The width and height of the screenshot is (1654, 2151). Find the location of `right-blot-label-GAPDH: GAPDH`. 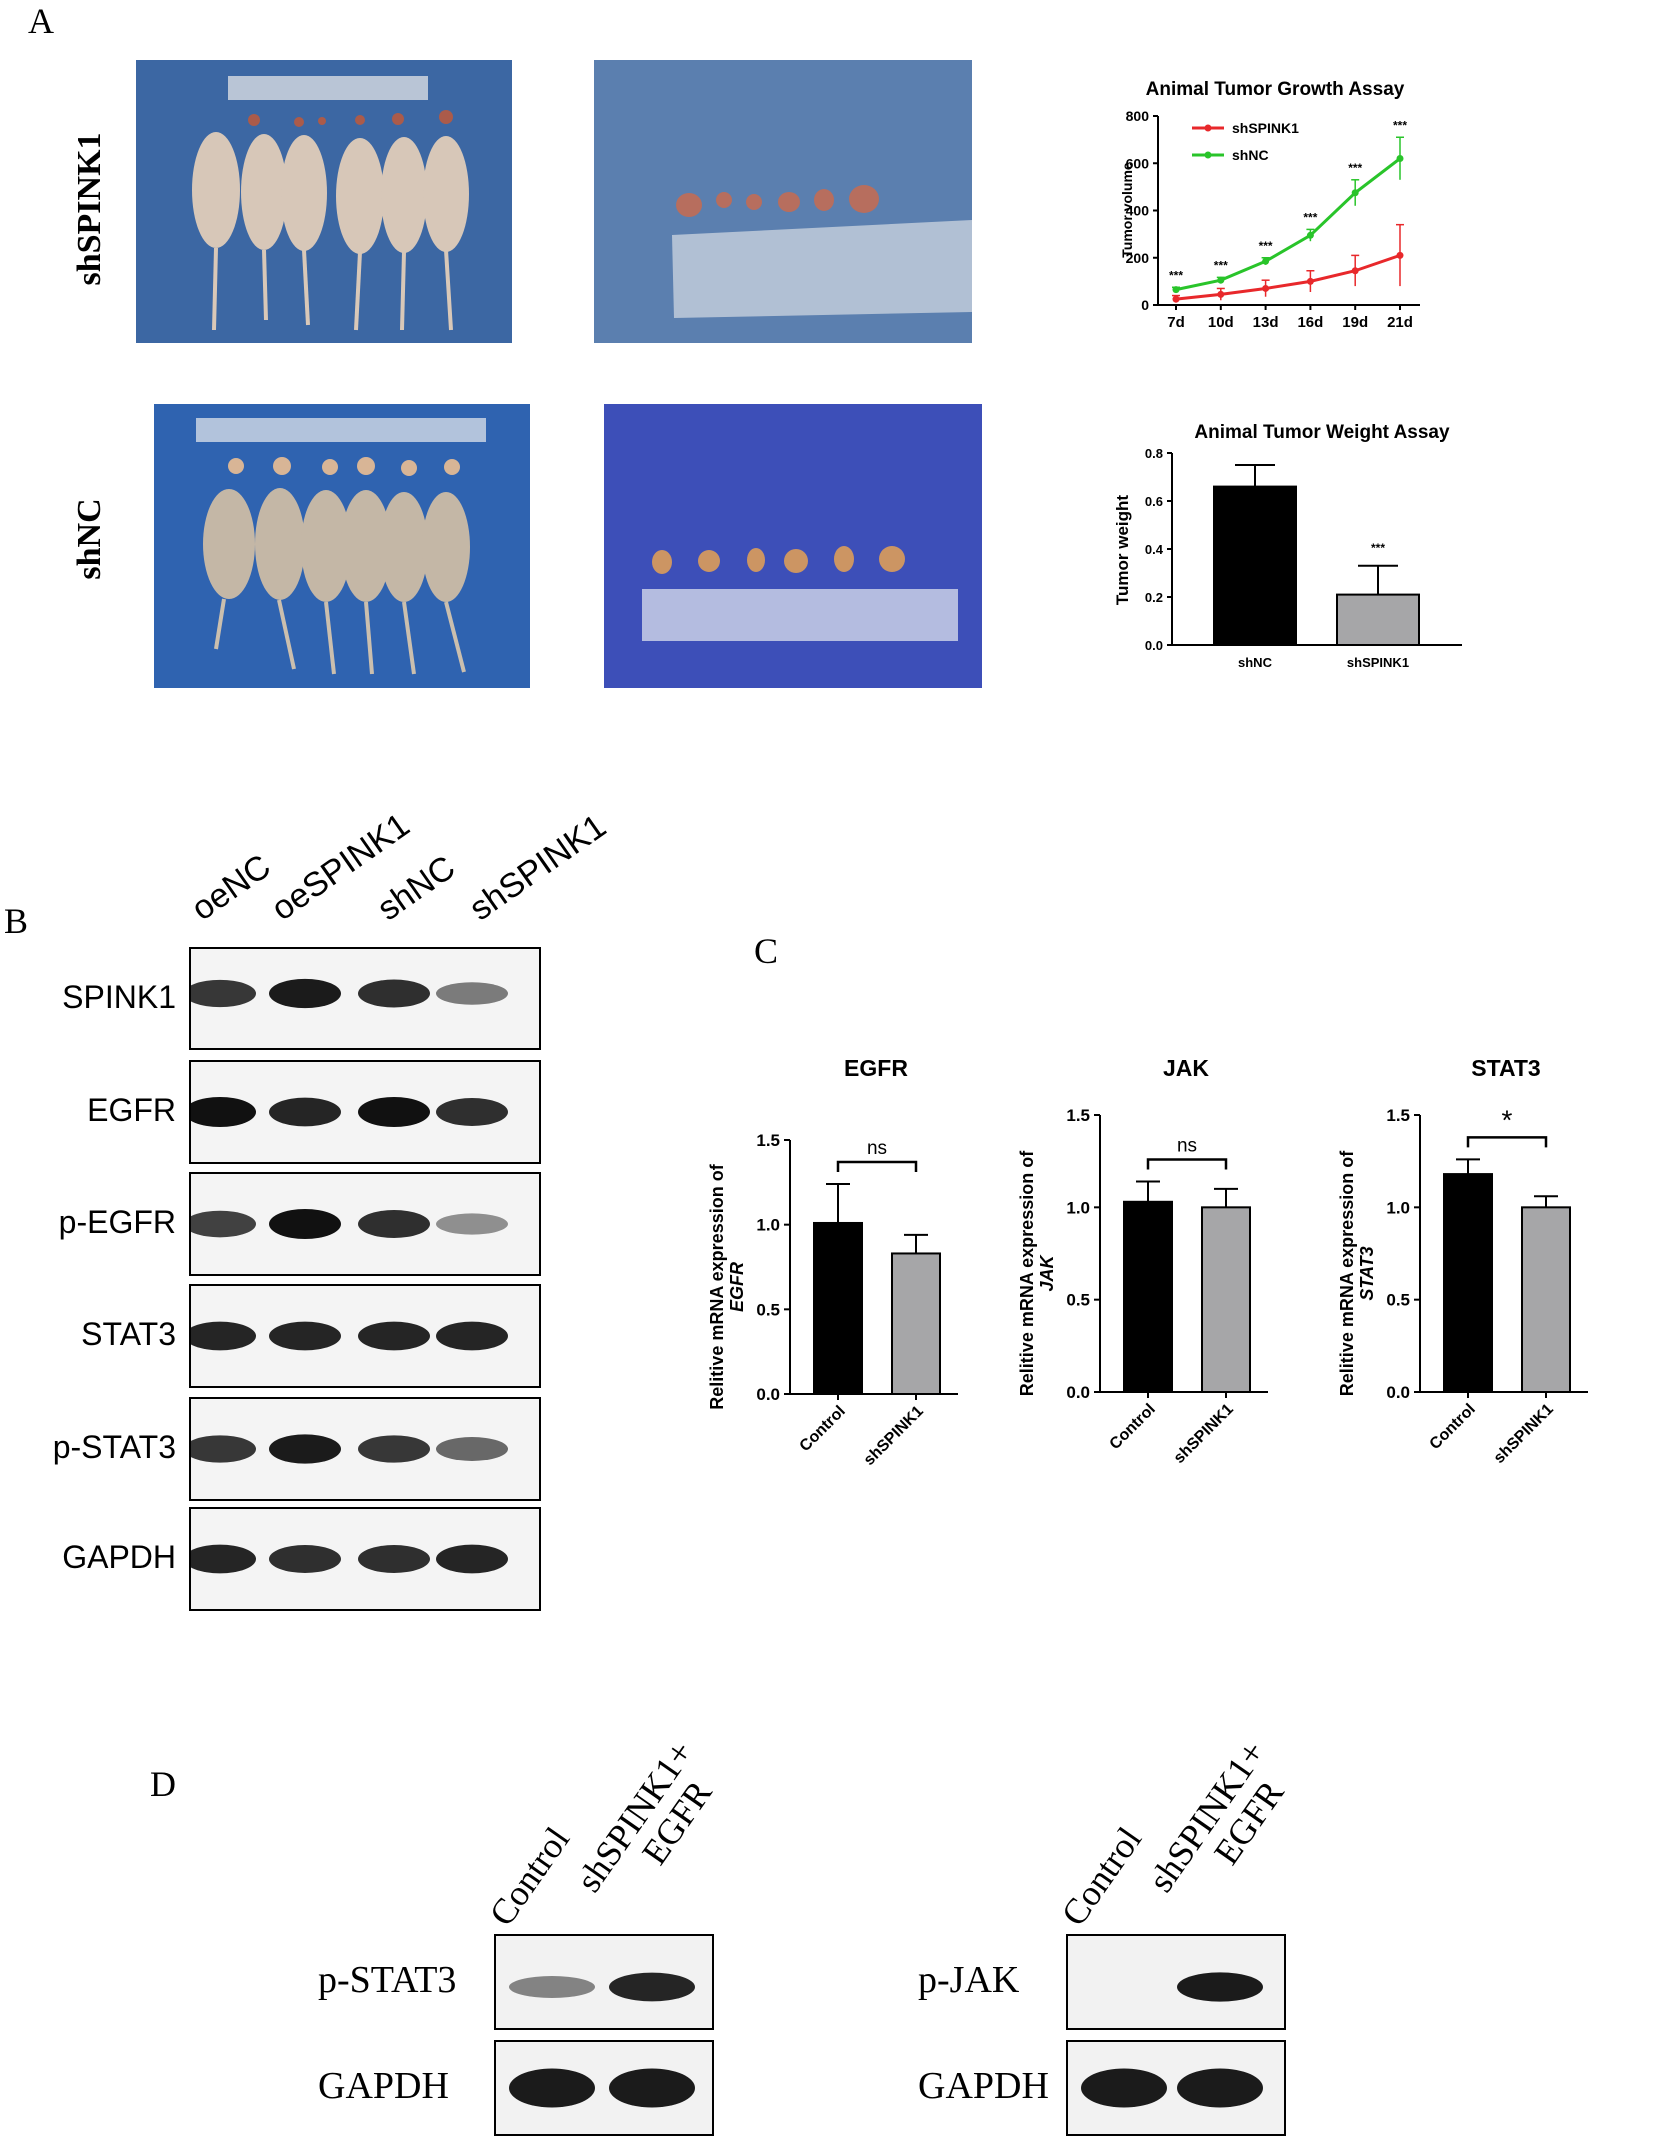

right-blot-label-GAPDH: GAPDH is located at coordinates (983, 2086).